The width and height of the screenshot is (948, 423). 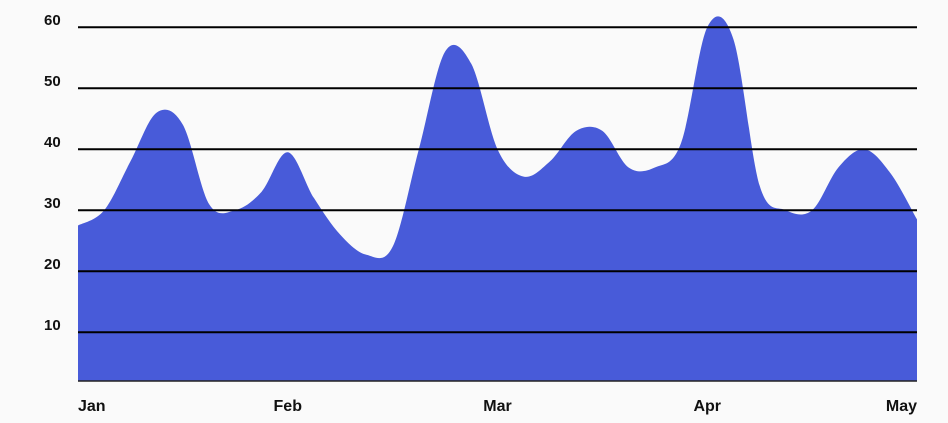 I want to click on y-tick-label: 60, so click(x=52, y=20).